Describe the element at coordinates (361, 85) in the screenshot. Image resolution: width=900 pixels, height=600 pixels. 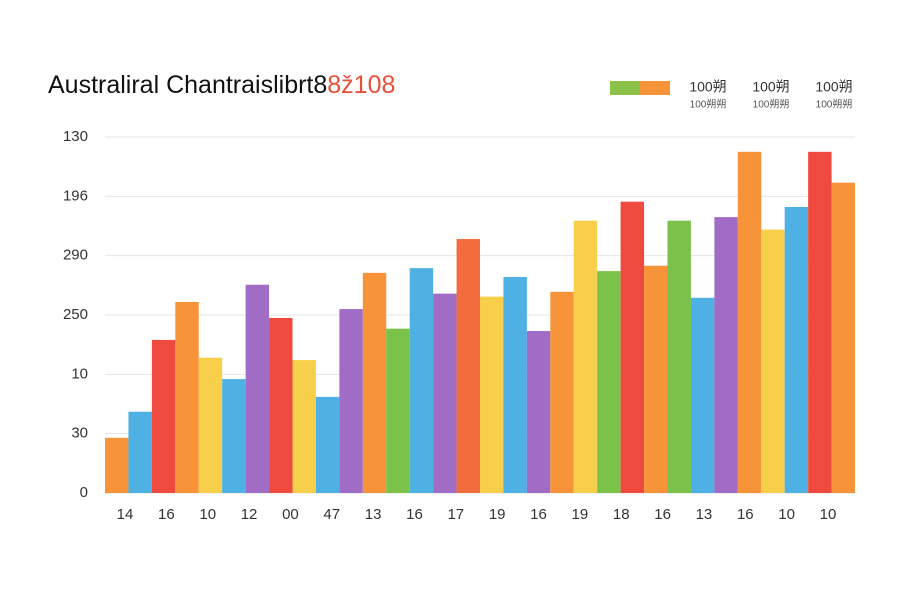
I see `title-suffix: 8ž108` at that location.